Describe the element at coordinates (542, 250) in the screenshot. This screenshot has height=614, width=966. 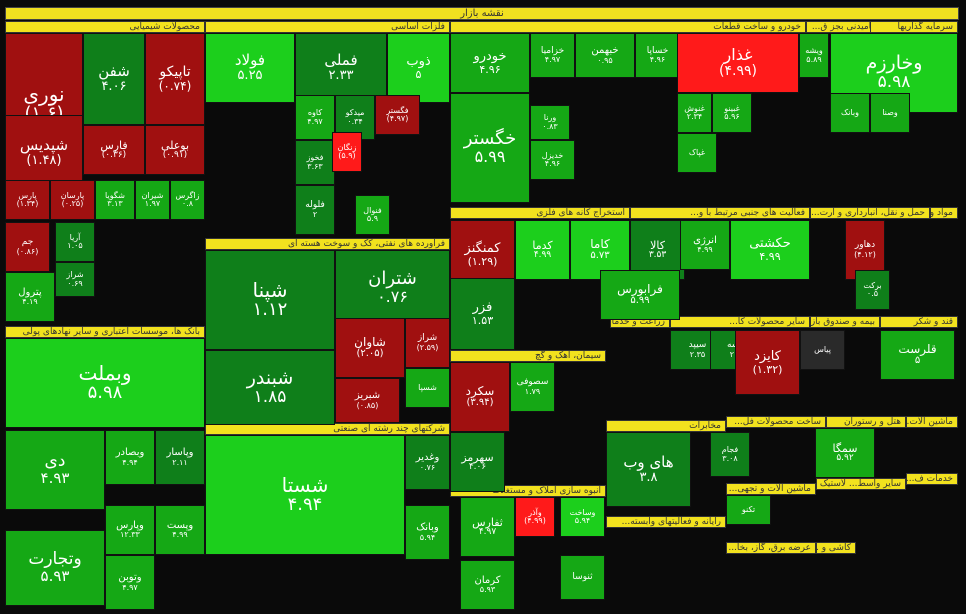
I see `stock-tile: کدما ۴.۹۹` at that location.